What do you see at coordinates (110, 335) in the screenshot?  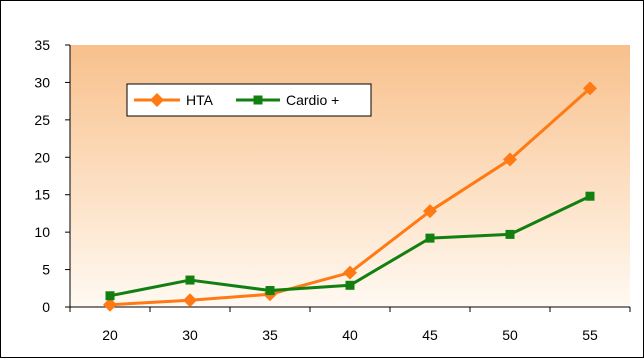 I see `x-tick-label: 20` at bounding box center [110, 335].